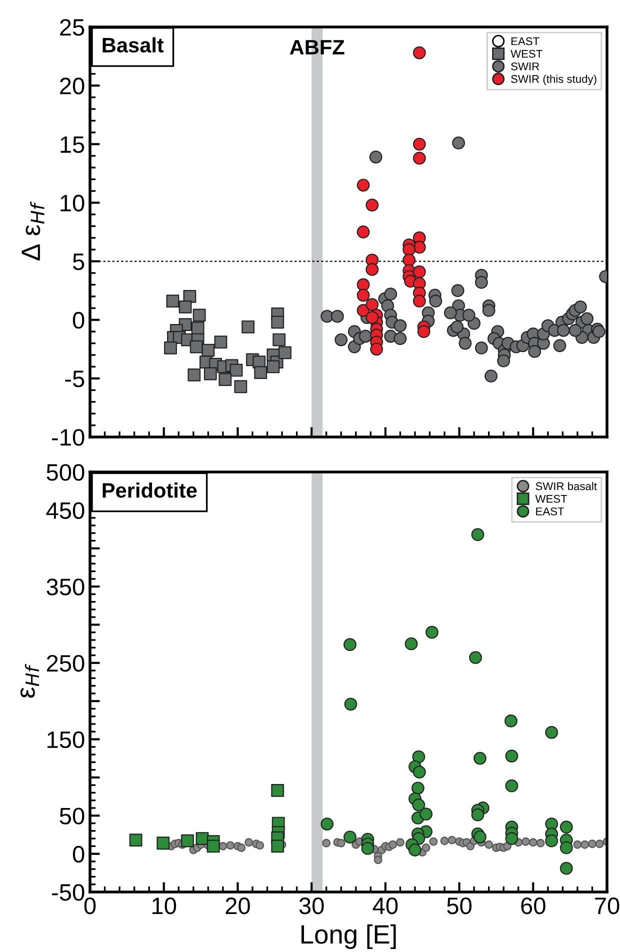 The height and width of the screenshot is (952, 620). What do you see at coordinates (525, 66) in the screenshot?
I see `legend-label: SWIR` at bounding box center [525, 66].